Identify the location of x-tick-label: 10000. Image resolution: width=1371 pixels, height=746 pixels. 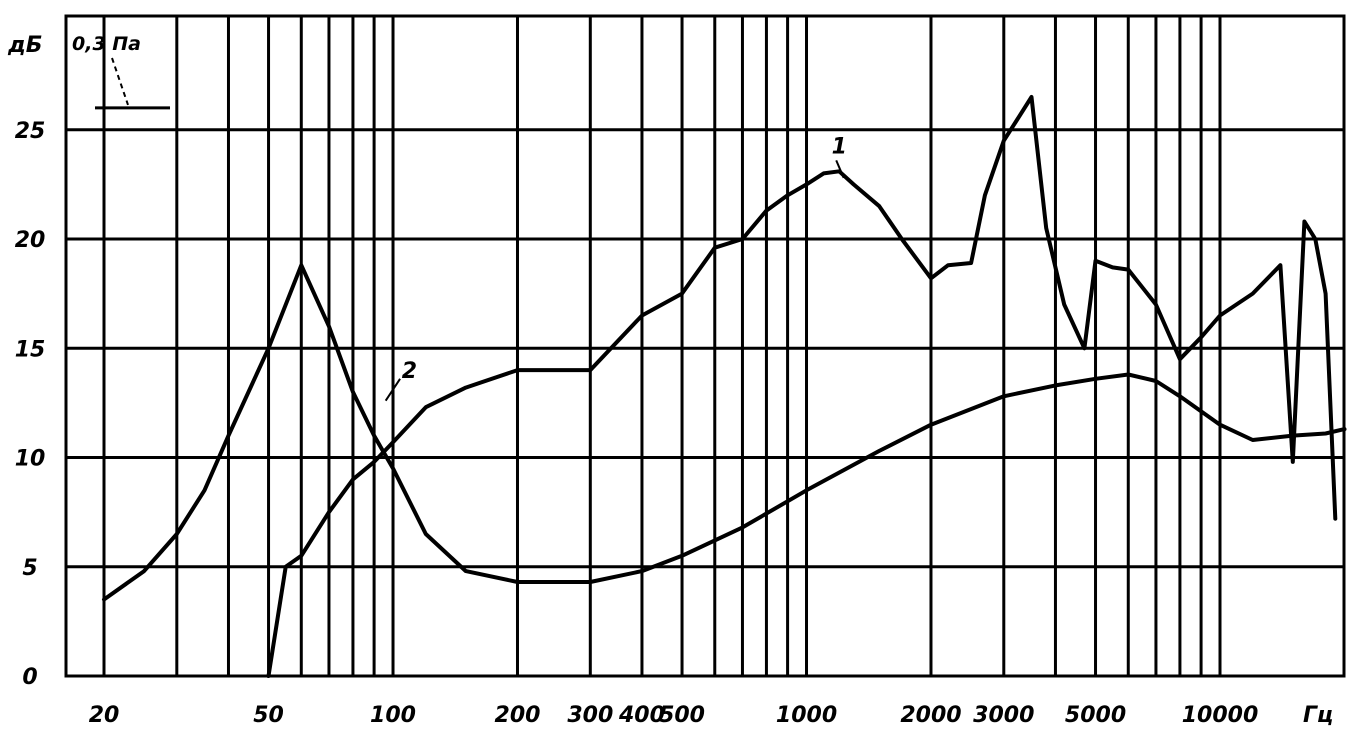
(1220, 715).